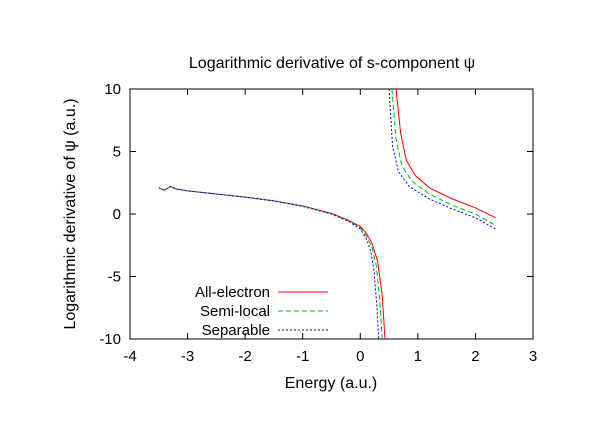 This screenshot has width=612, height=428. What do you see at coordinates (235, 311) in the screenshot?
I see `legend-label: Semi-local` at bounding box center [235, 311].